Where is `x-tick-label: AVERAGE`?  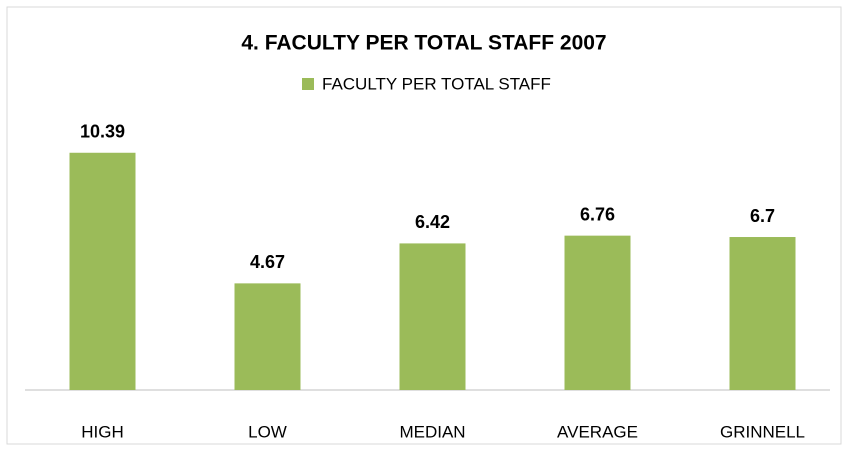 x-tick-label: AVERAGE is located at coordinates (597, 431).